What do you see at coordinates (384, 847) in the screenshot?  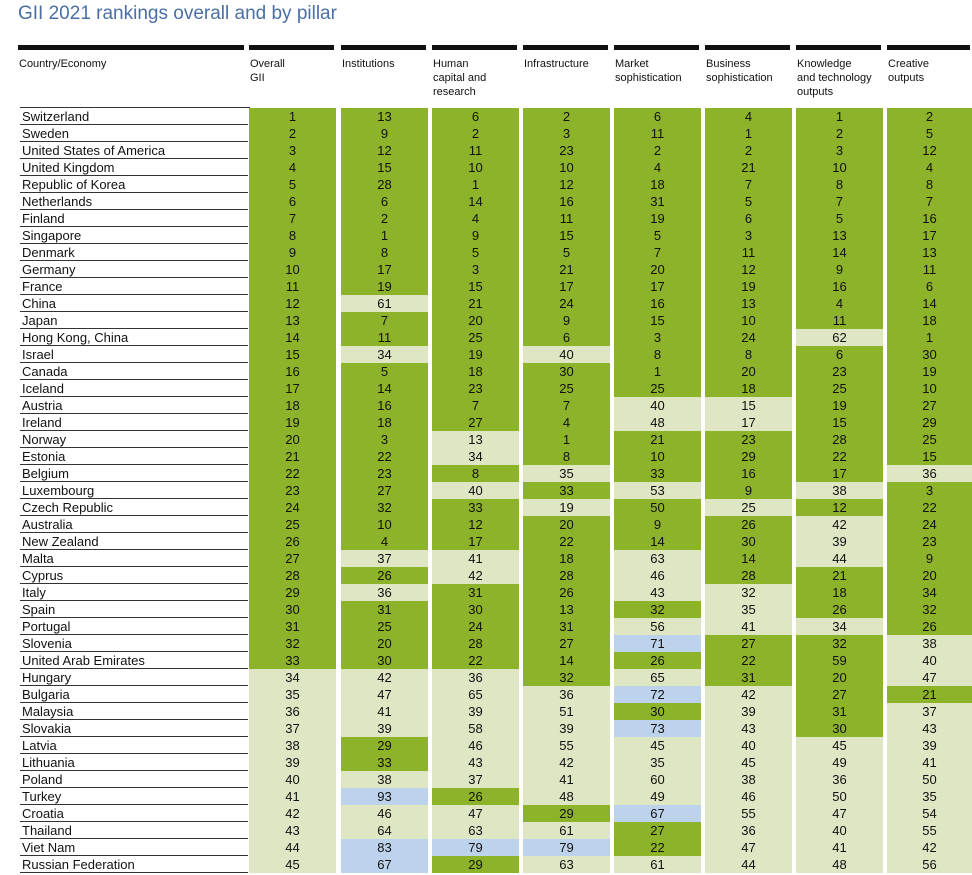 I see `rank-cell: 83` at bounding box center [384, 847].